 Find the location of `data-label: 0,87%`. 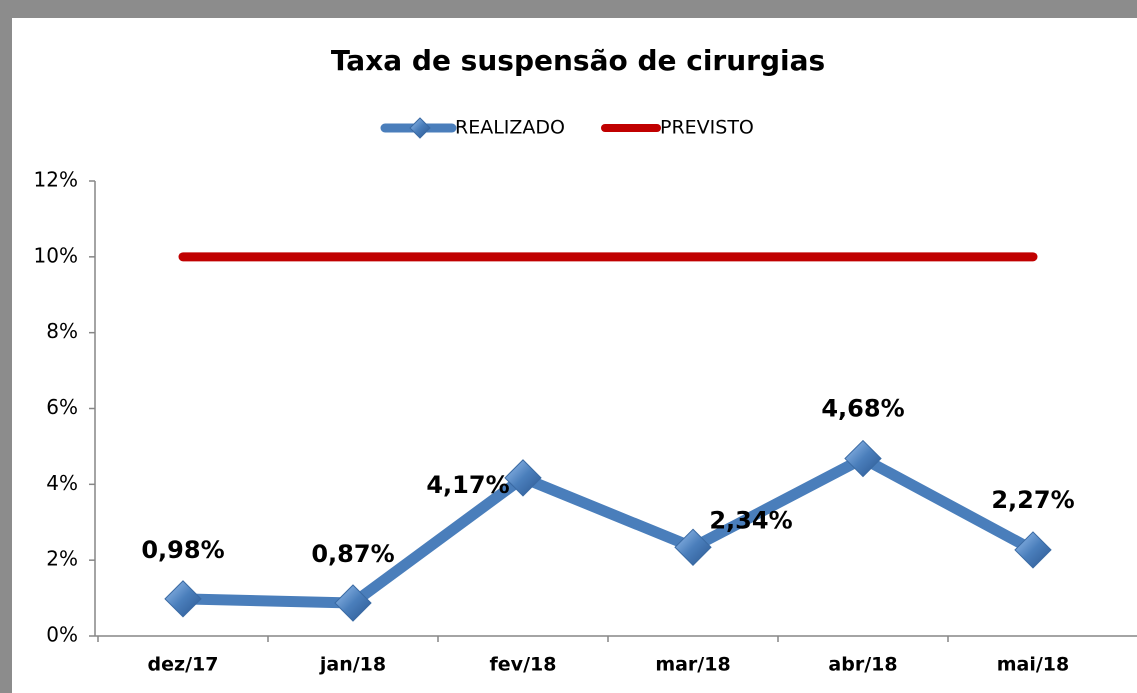

data-label: 0,87% is located at coordinates (352, 554).